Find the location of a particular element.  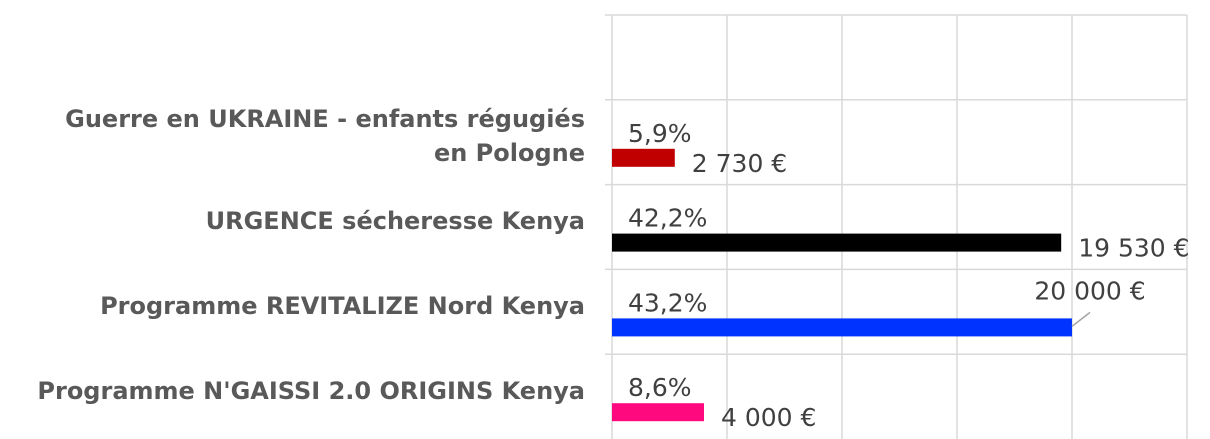

category-label: Programme N'GAISSI 2.0 ORIGINS Kenya is located at coordinates (311, 390).